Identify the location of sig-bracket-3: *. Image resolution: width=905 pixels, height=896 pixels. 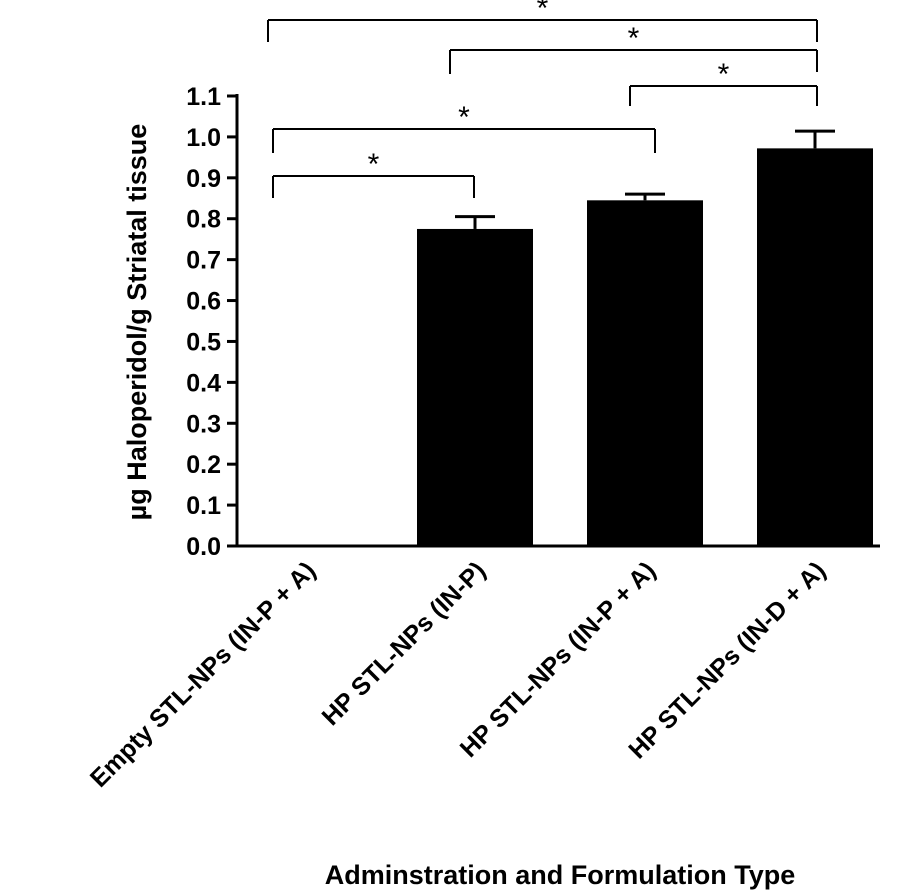
(723, 82).